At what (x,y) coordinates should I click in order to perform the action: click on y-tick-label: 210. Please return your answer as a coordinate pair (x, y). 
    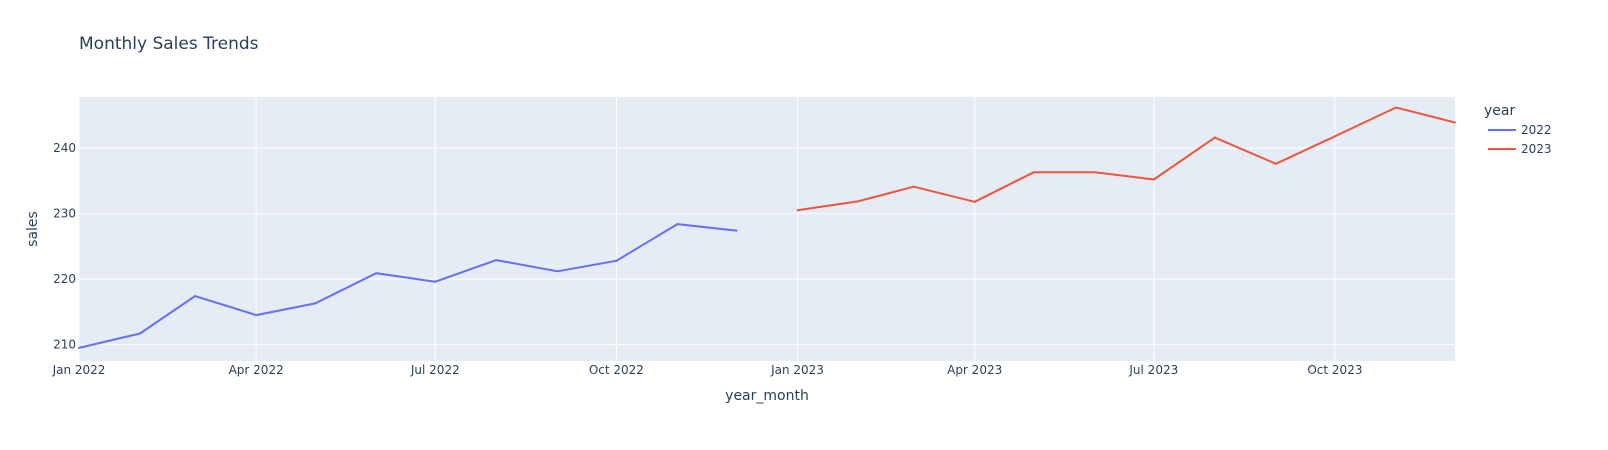
    Looking at the image, I should click on (64, 345).